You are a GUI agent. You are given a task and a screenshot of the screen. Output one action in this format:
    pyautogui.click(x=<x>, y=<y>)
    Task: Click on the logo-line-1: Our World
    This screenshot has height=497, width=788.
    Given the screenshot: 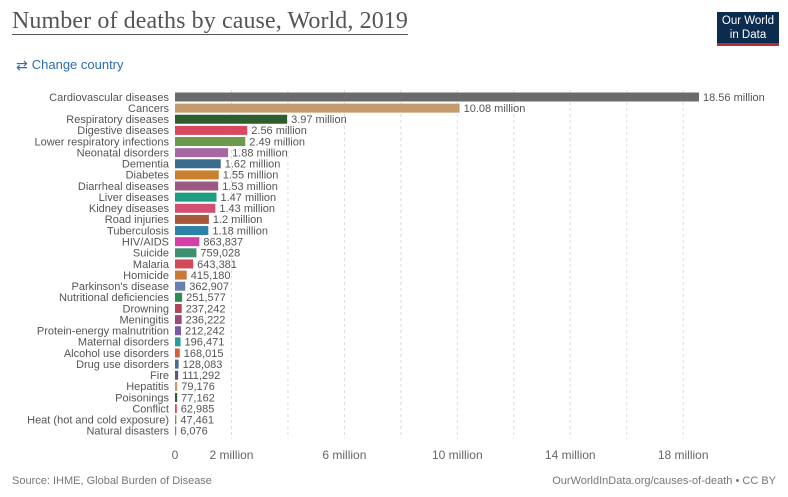 What is the action you would take?
    pyautogui.click(x=748, y=21)
    